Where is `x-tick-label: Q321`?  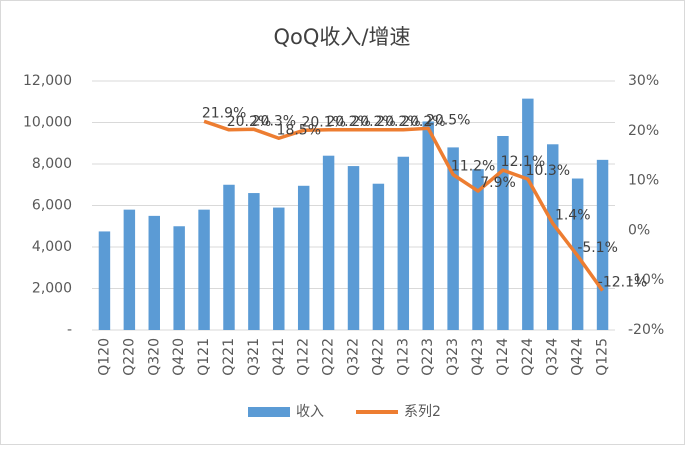 x-tick-label: Q321 is located at coordinates (254, 357).